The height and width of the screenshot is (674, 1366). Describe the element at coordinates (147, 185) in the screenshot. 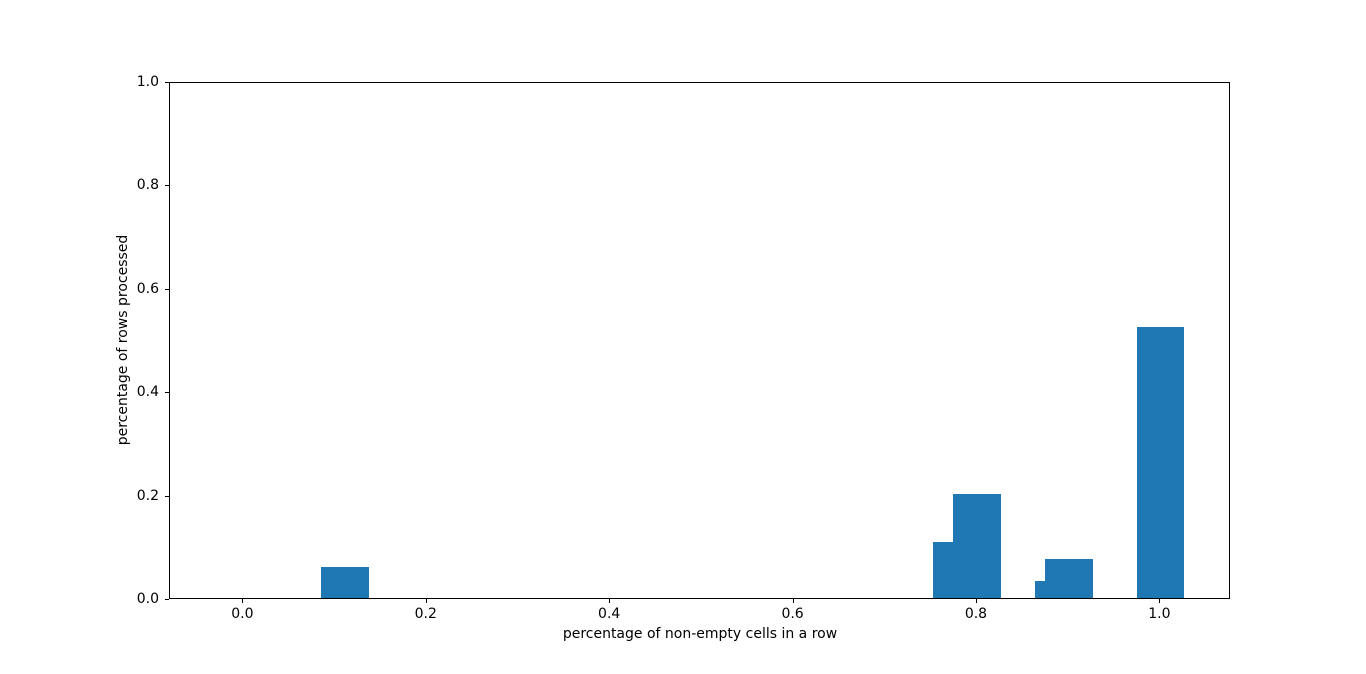

I see `y-tick-label: 0.8` at that location.